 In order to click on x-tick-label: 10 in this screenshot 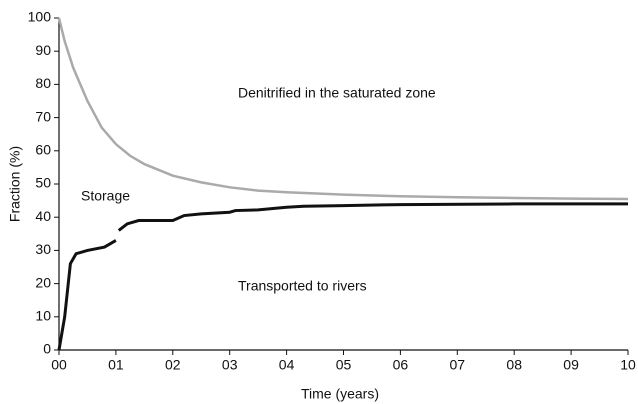, I will do `click(628, 365)`.